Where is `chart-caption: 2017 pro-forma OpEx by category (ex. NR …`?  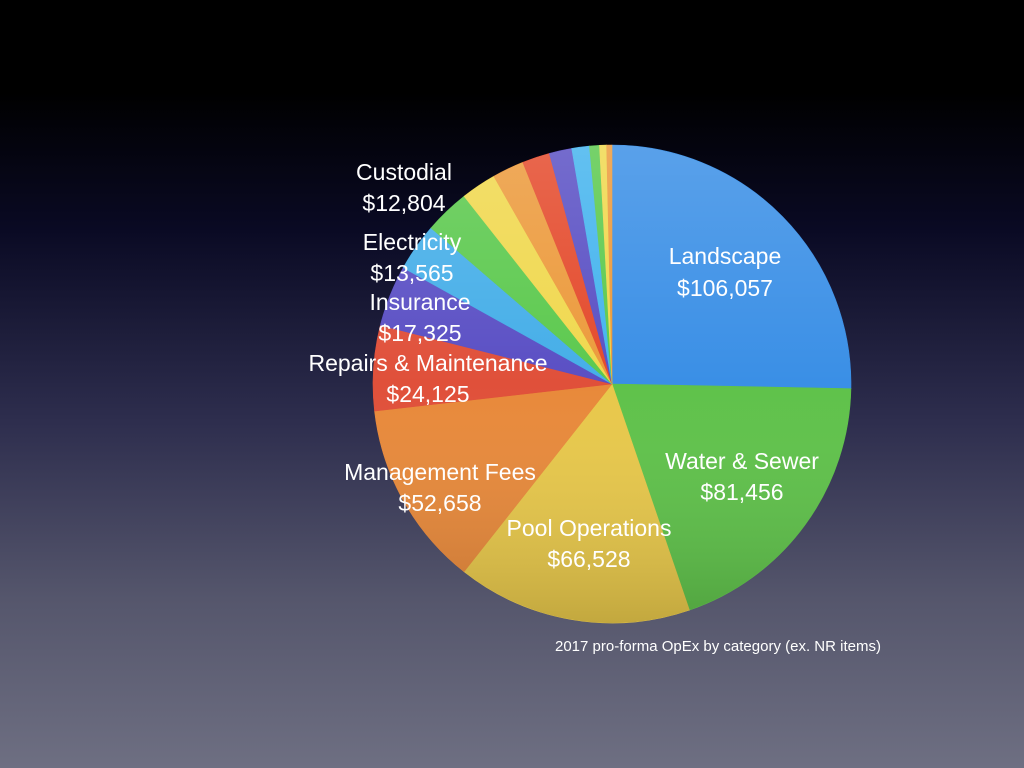 chart-caption: 2017 pro-forma OpEx by category (ex. NR … is located at coordinates (718, 646).